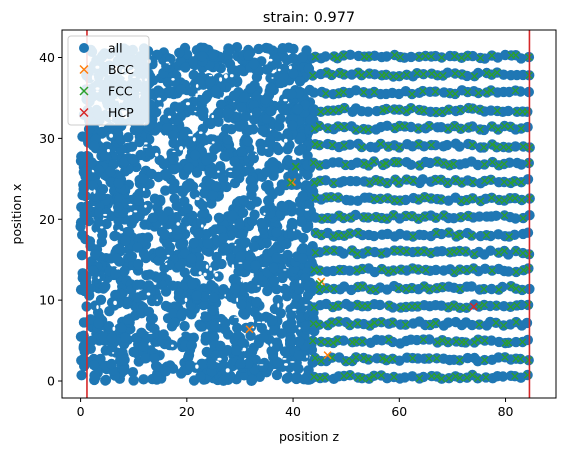 This screenshot has width=563, height=453. Describe the element at coordinates (84, 69) in the screenshot. I see `legend-marker-bcc` at that location.